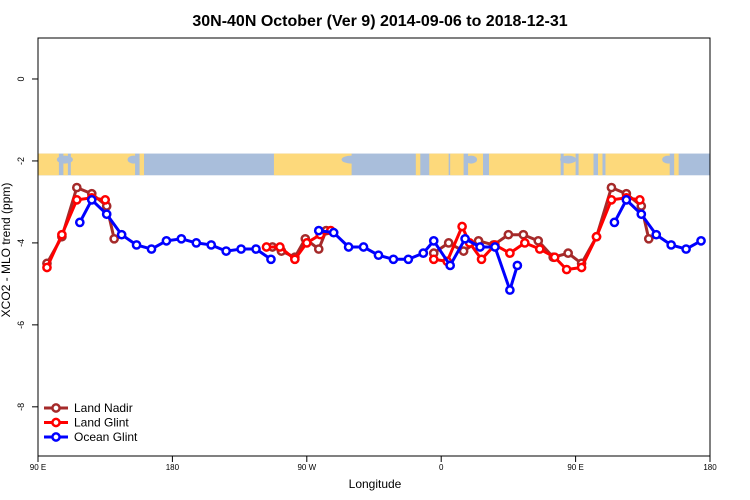 The image size is (750, 500). Describe the element at coordinates (21, 243) in the screenshot. I see `y-tick-label-2: -4` at that location.